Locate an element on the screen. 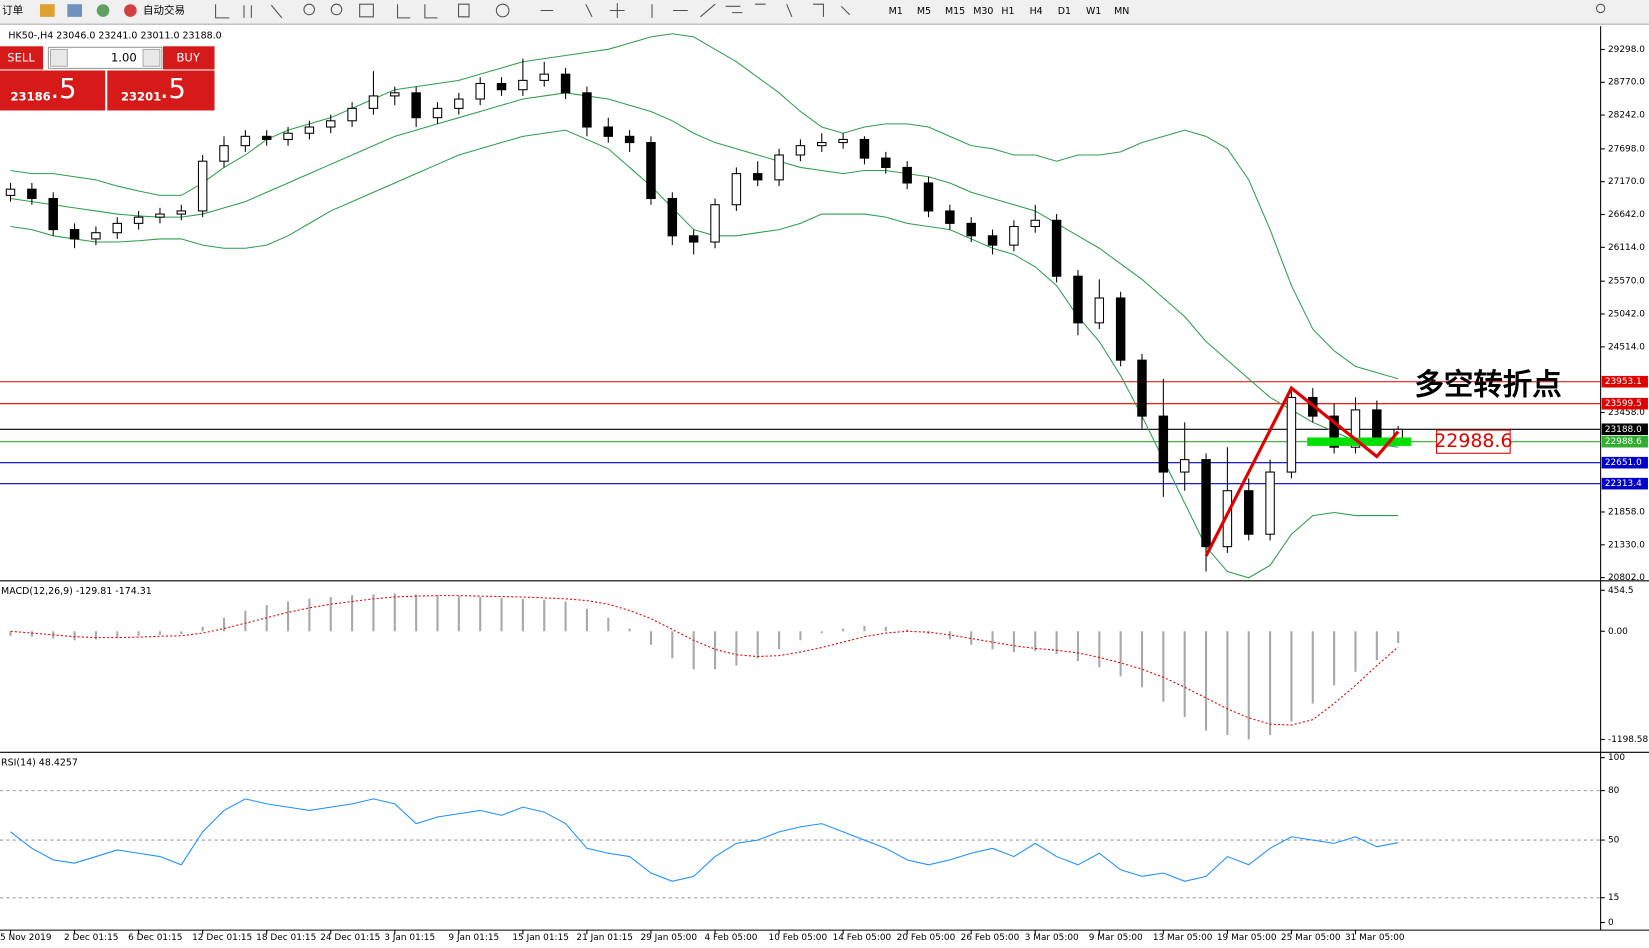 This screenshot has height=948, width=1649. timeframe-button: MN is located at coordinates (1121, 11).